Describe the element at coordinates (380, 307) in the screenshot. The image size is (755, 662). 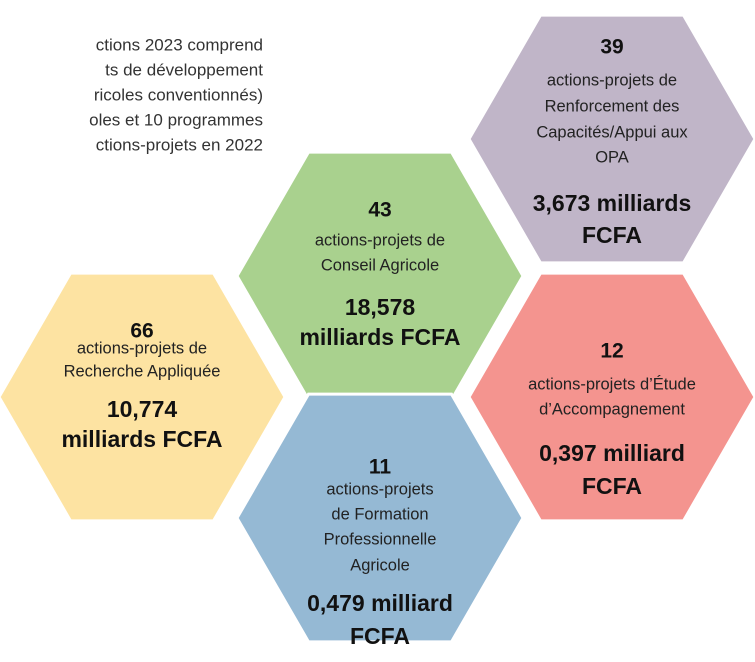
I see `hexagon-amount: 18,578` at that location.